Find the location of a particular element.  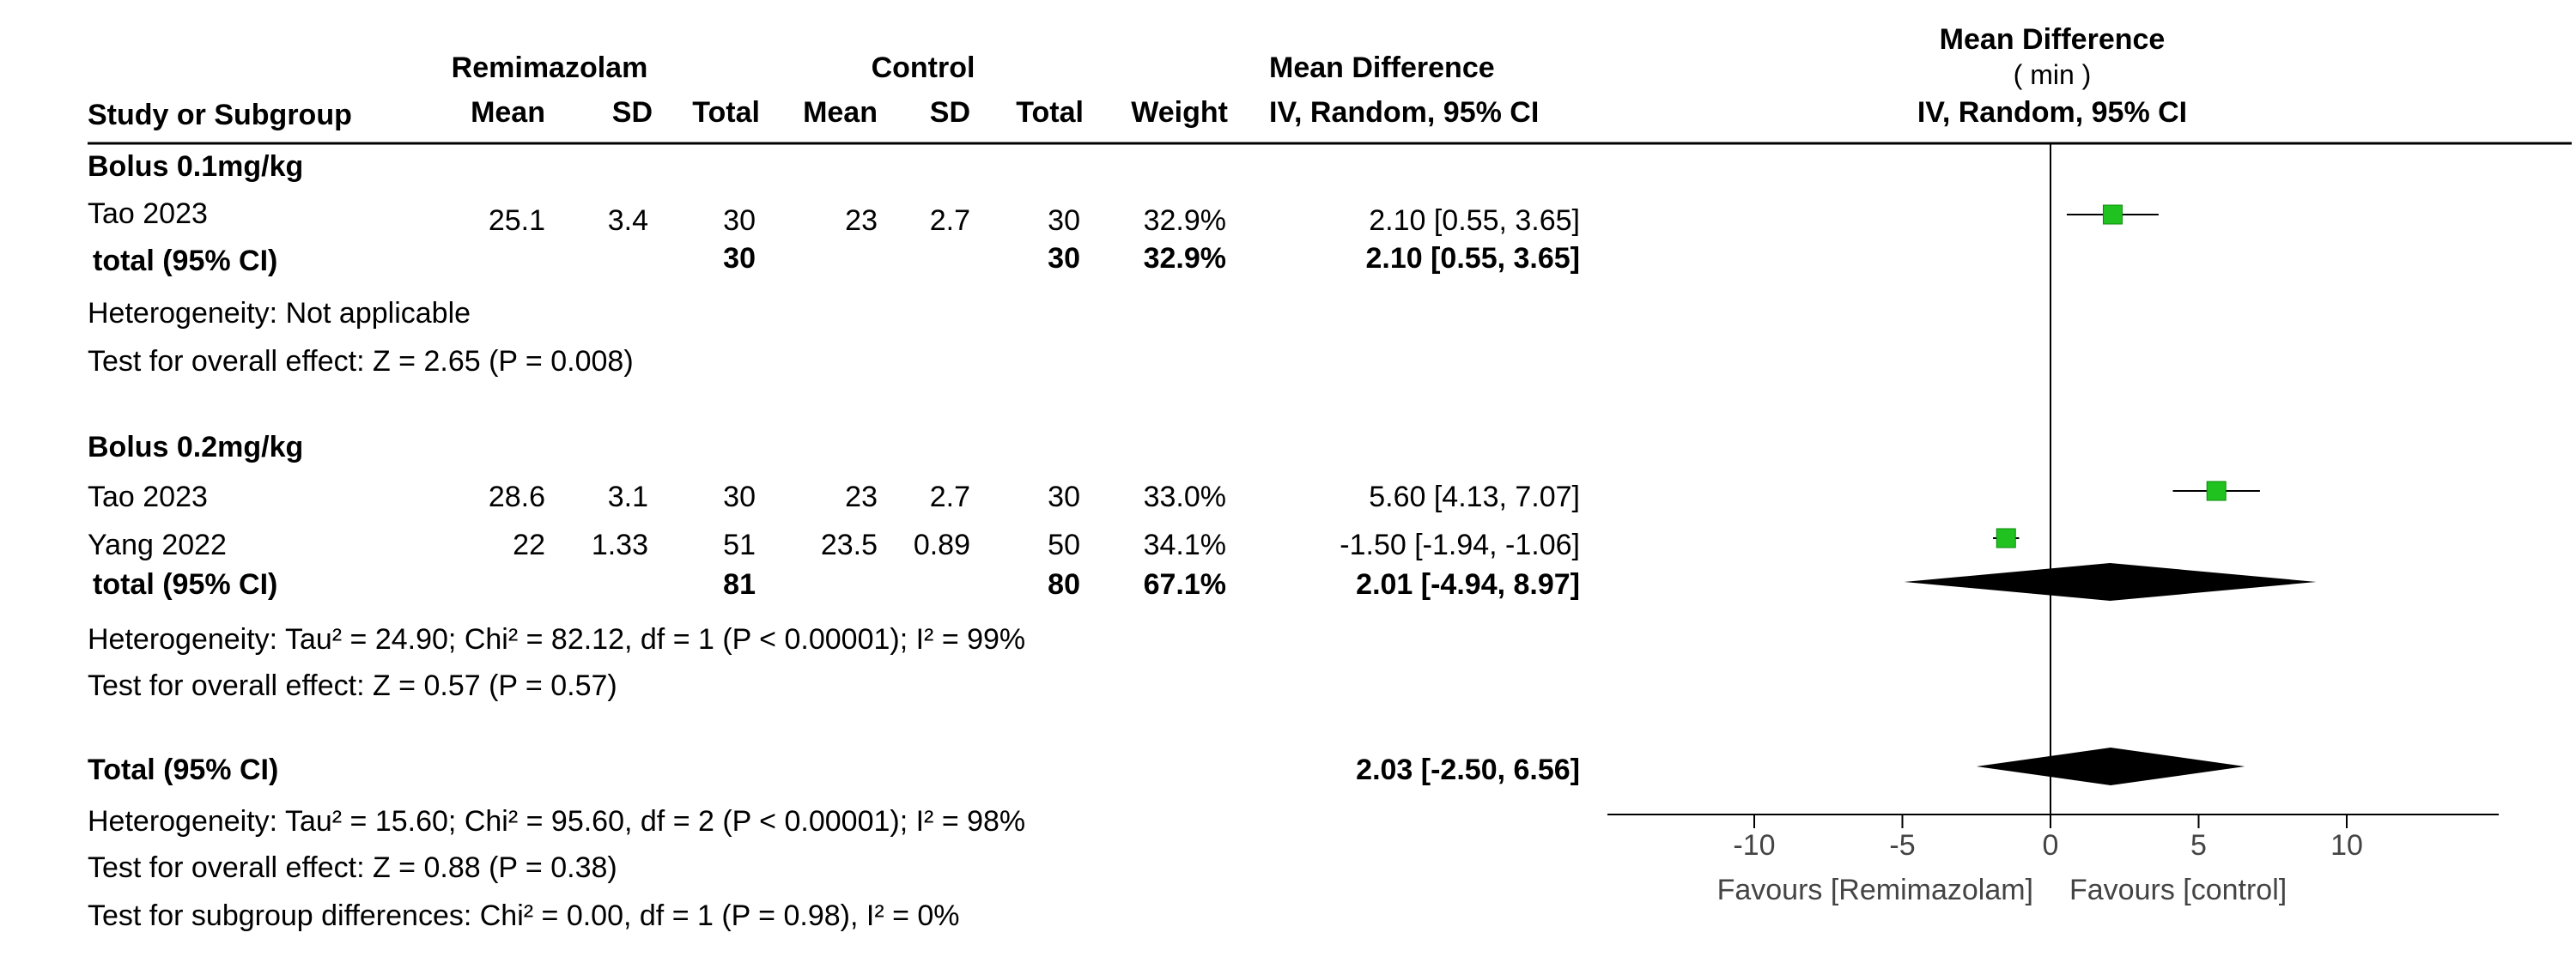

favours-right-label: Favours [control] is located at coordinates (2178, 890).